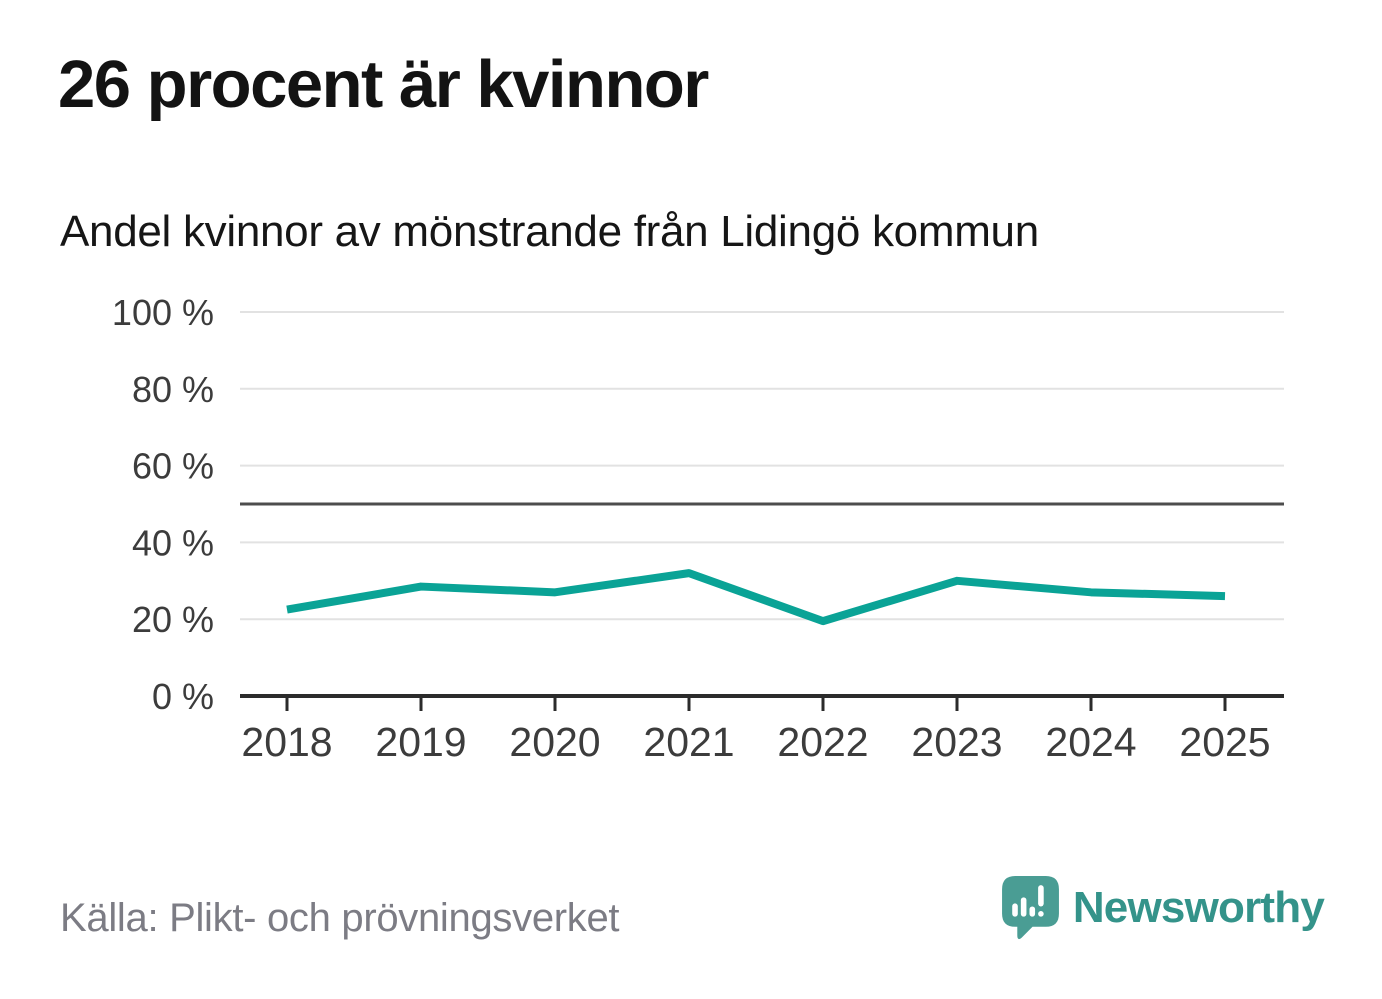 Image resolution: width=1382 pixels, height=999 pixels. Describe the element at coordinates (1090, 742) in the screenshot. I see `x-tick-label: 2024` at that location.